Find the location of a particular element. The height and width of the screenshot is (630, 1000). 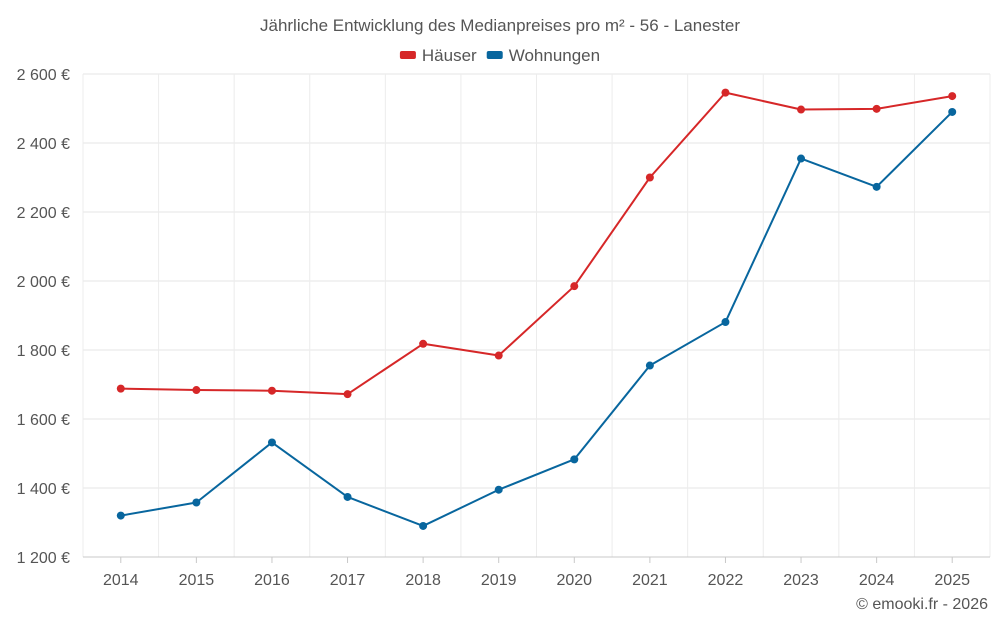

y-tick-label: 1 600 € is located at coordinates (43, 420).